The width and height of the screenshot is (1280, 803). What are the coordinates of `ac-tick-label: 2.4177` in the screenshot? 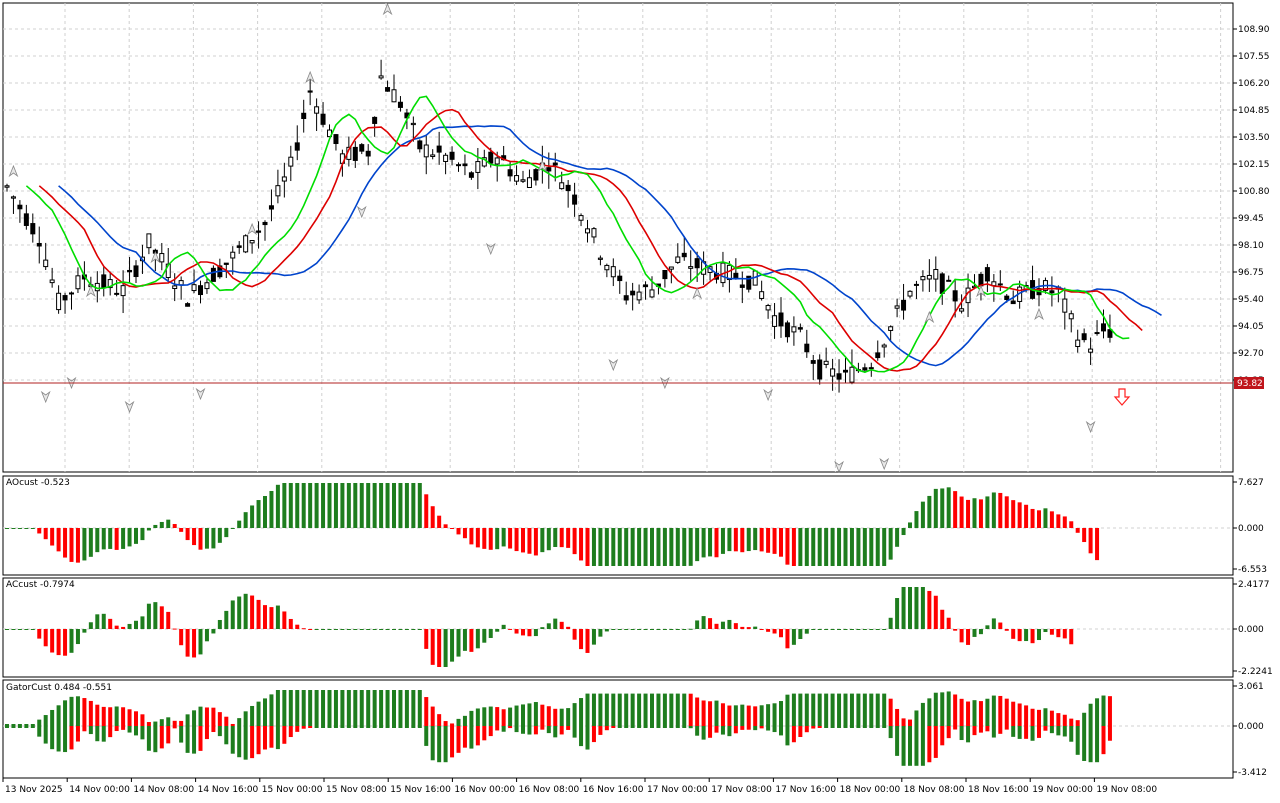 It's located at (1254, 585).